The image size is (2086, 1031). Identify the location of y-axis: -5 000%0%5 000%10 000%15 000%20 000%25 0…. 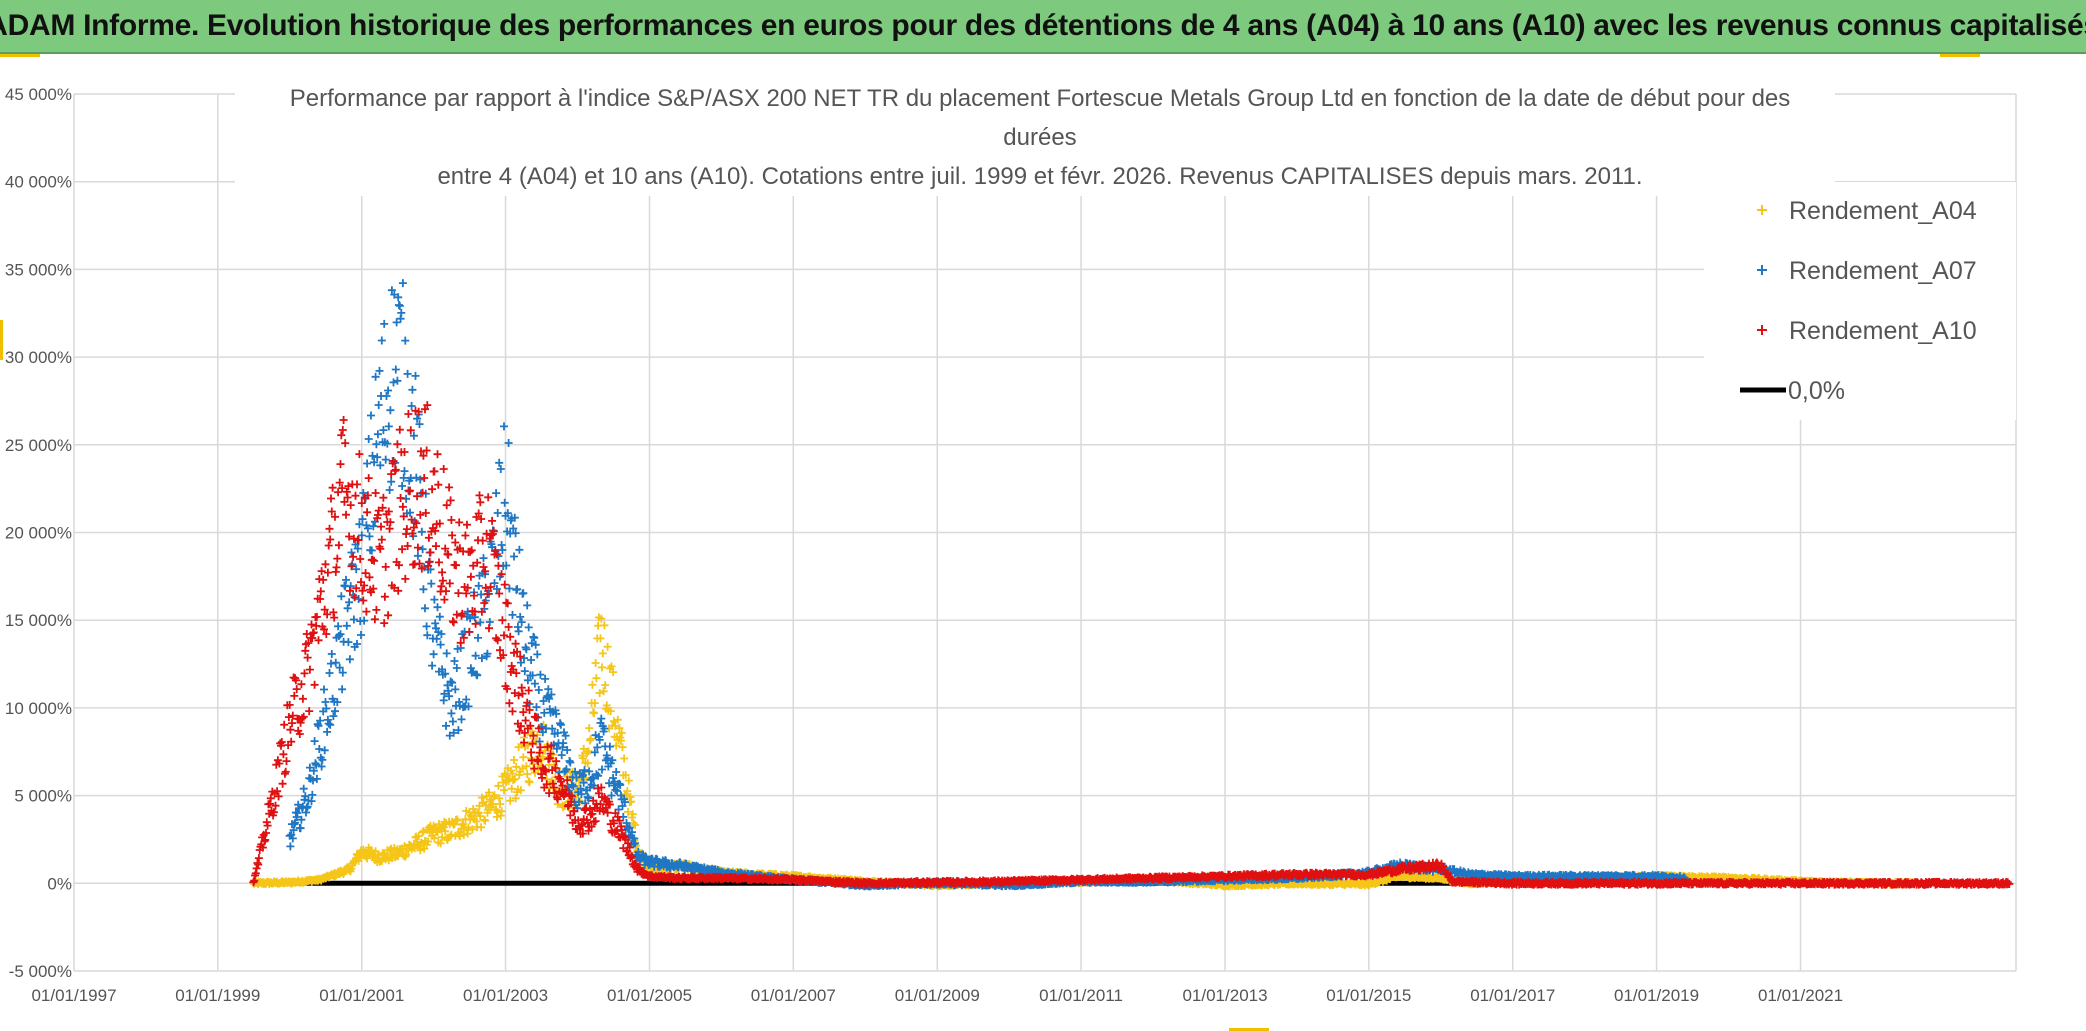
(38, 533).